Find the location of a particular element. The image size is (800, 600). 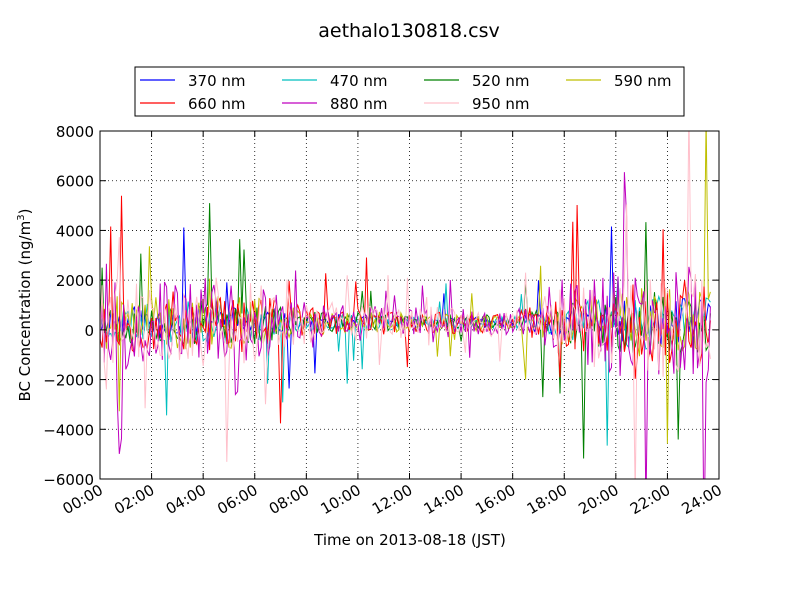

y-tick-label: 6000 is located at coordinates (75, 182).